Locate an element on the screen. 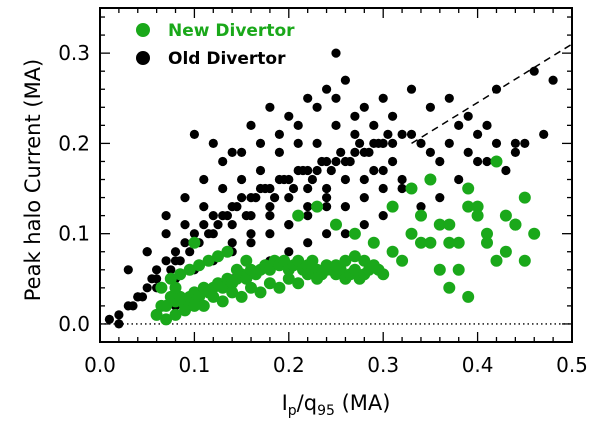 Image resolution: width=612 pixels, height=422 pixels. x-tick-label: 0.1 is located at coordinates (194, 365).